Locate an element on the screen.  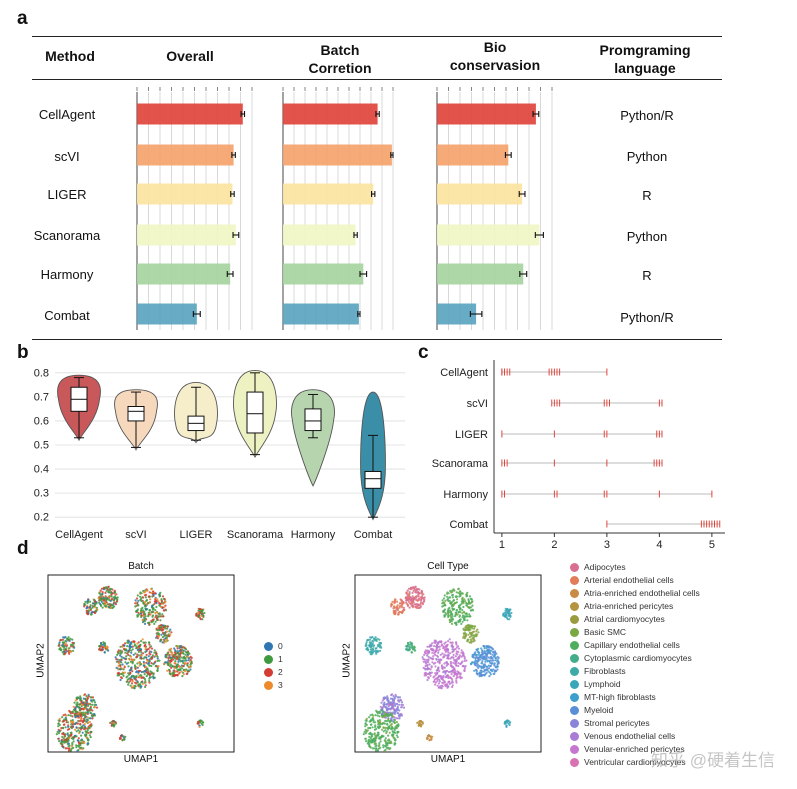
x-tick-label: Harmony is located at coordinates (313, 535).